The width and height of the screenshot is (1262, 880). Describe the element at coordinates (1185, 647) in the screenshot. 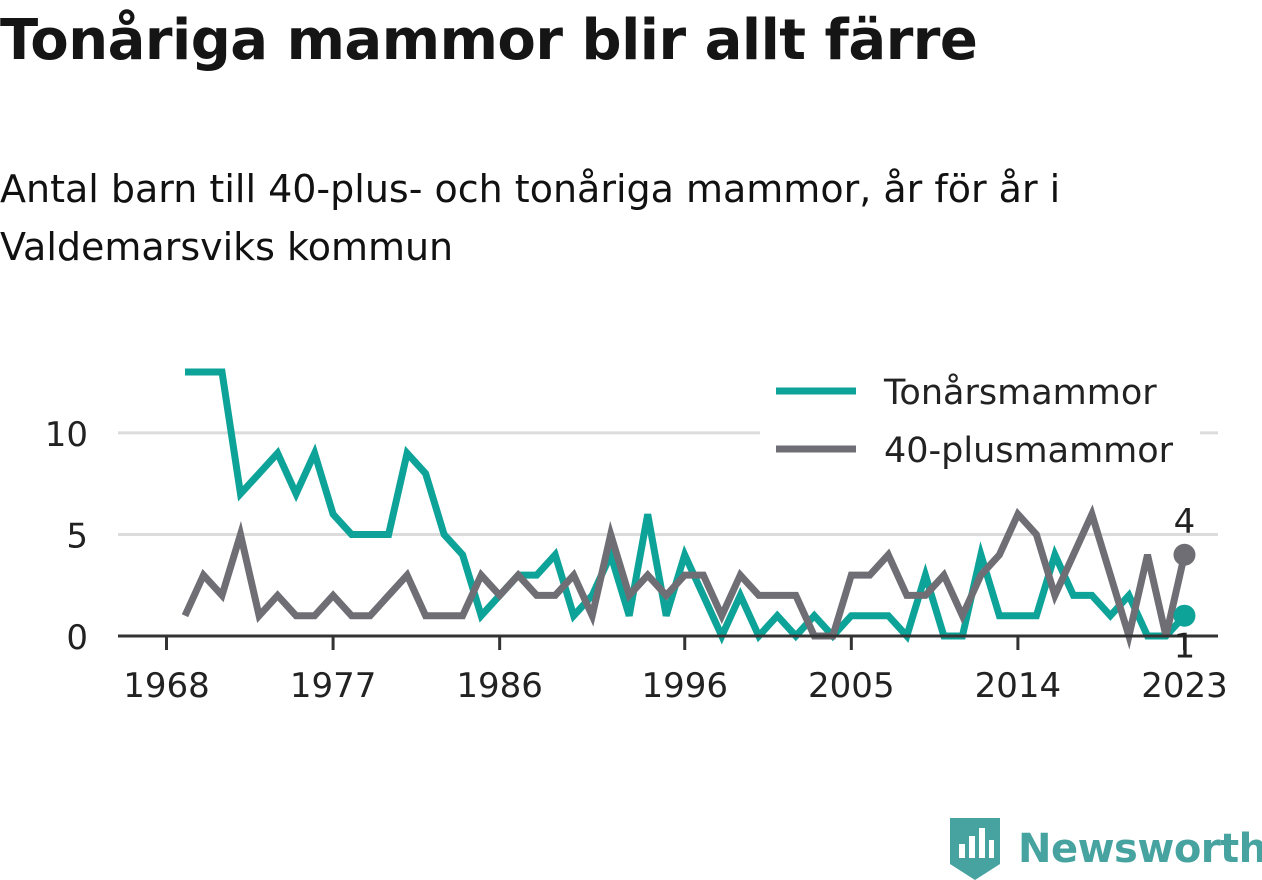

I see `end-value-label-0: 1` at that location.